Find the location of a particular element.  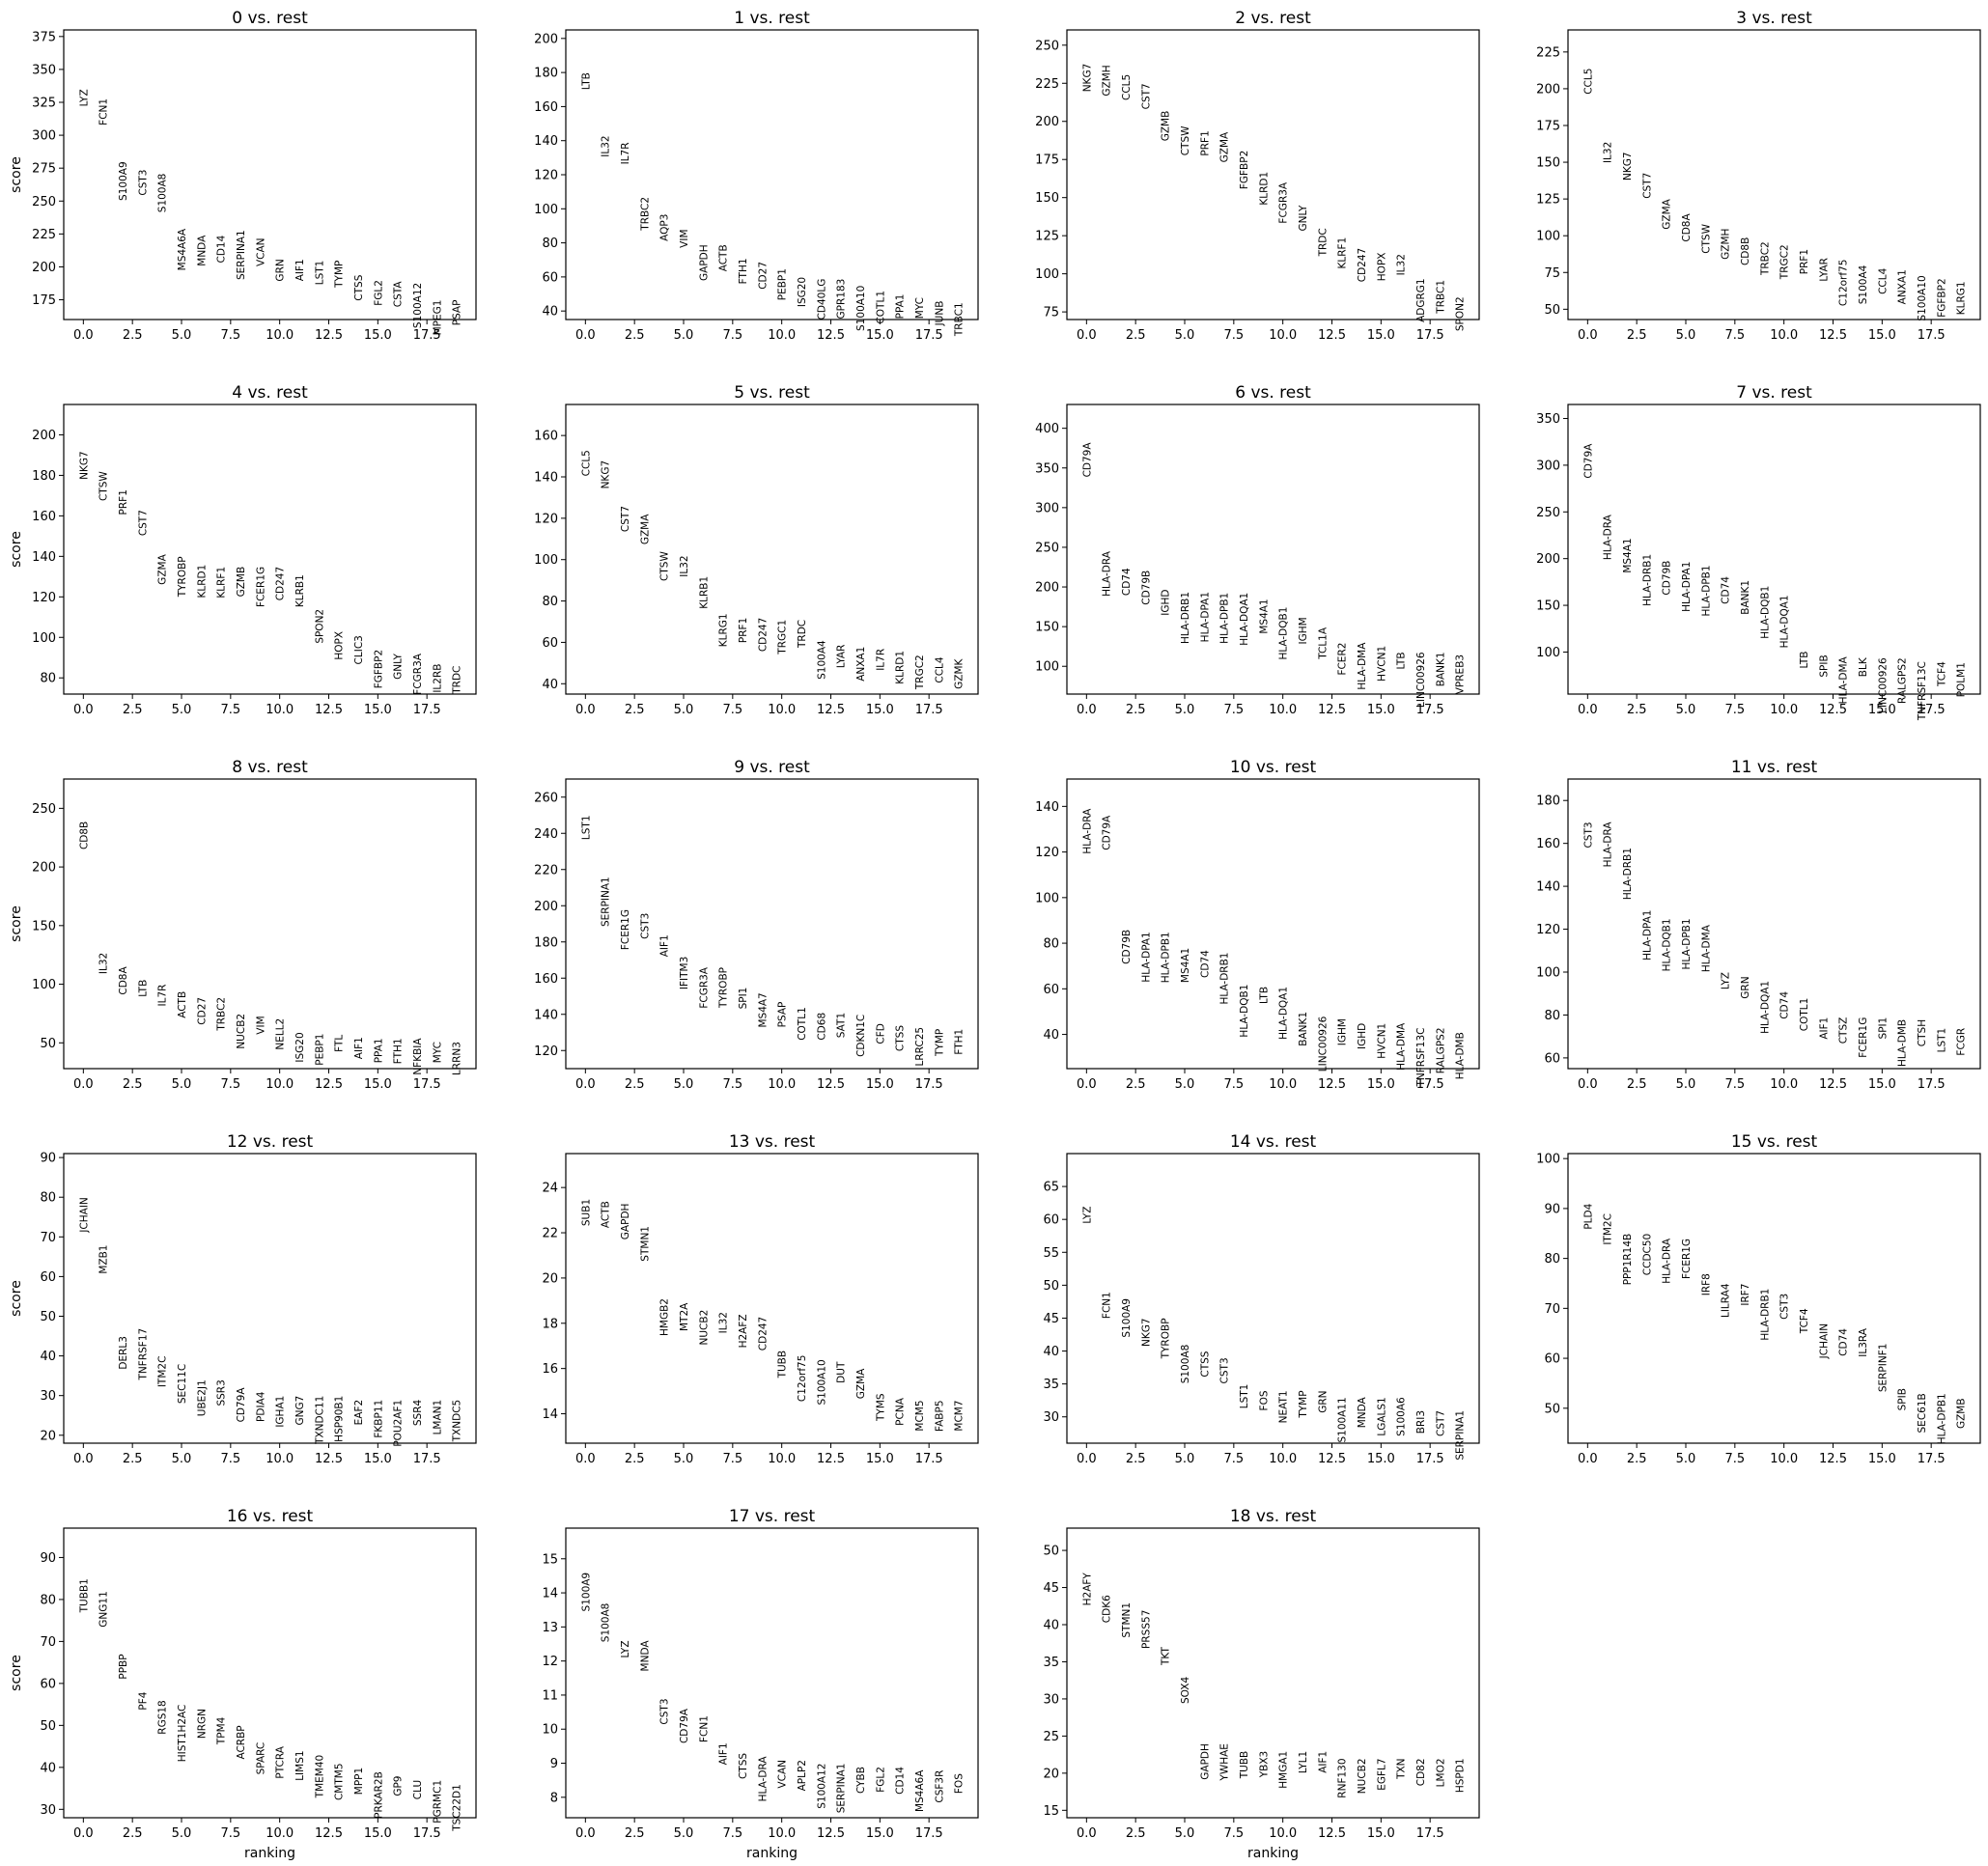

y-tick-label: 350 is located at coordinates (1047, 468).